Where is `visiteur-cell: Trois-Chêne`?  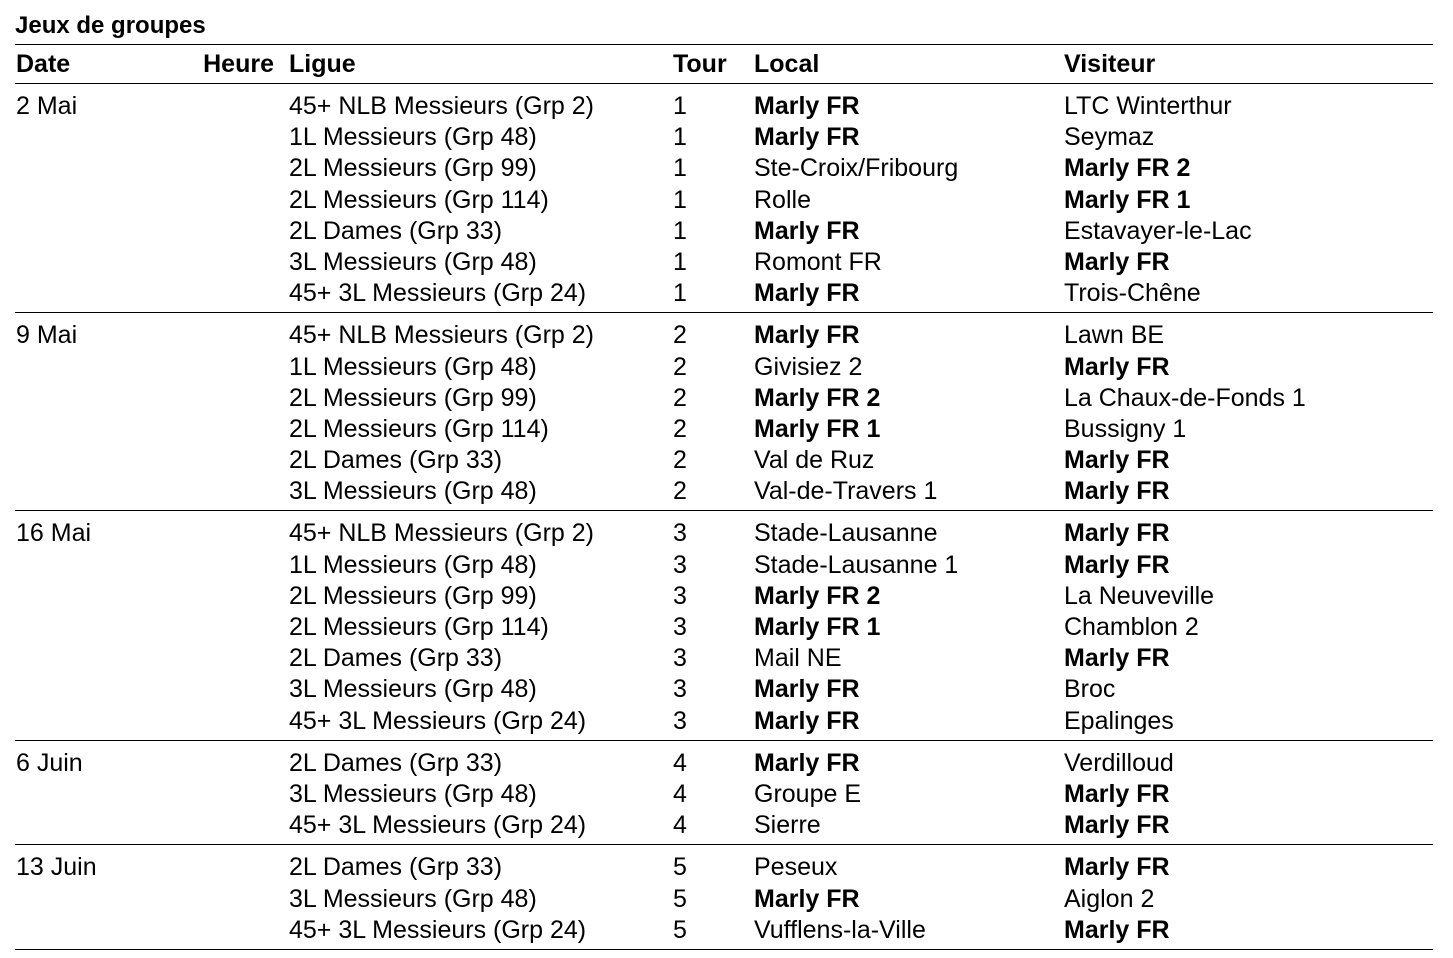 visiteur-cell: Trois-Chêne is located at coordinates (1132, 293).